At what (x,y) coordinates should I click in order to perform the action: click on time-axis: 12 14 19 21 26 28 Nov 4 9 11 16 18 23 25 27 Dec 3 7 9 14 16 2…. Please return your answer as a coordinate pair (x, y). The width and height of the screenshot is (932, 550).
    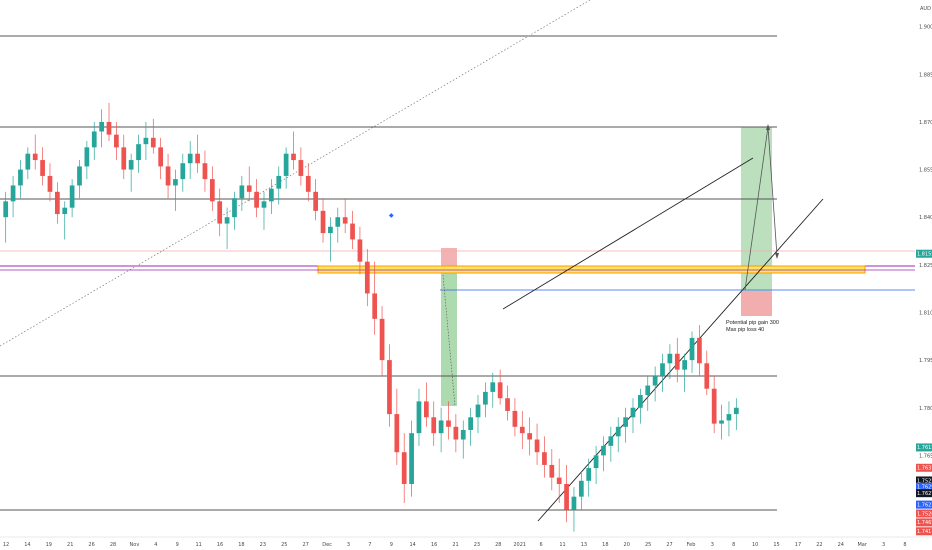
    Looking at the image, I should click on (455, 545).